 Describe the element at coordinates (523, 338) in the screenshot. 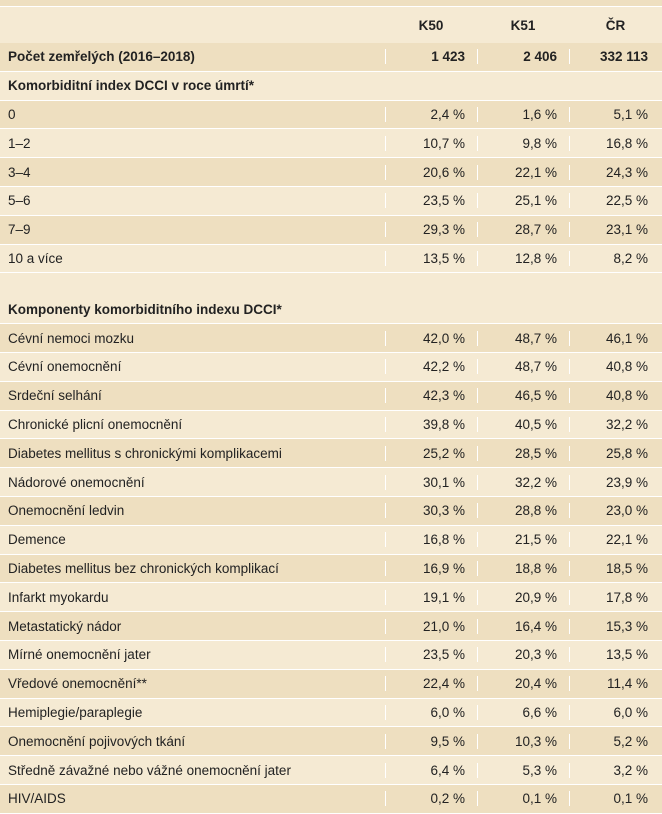

I see `value-k51: 48,7 %` at that location.